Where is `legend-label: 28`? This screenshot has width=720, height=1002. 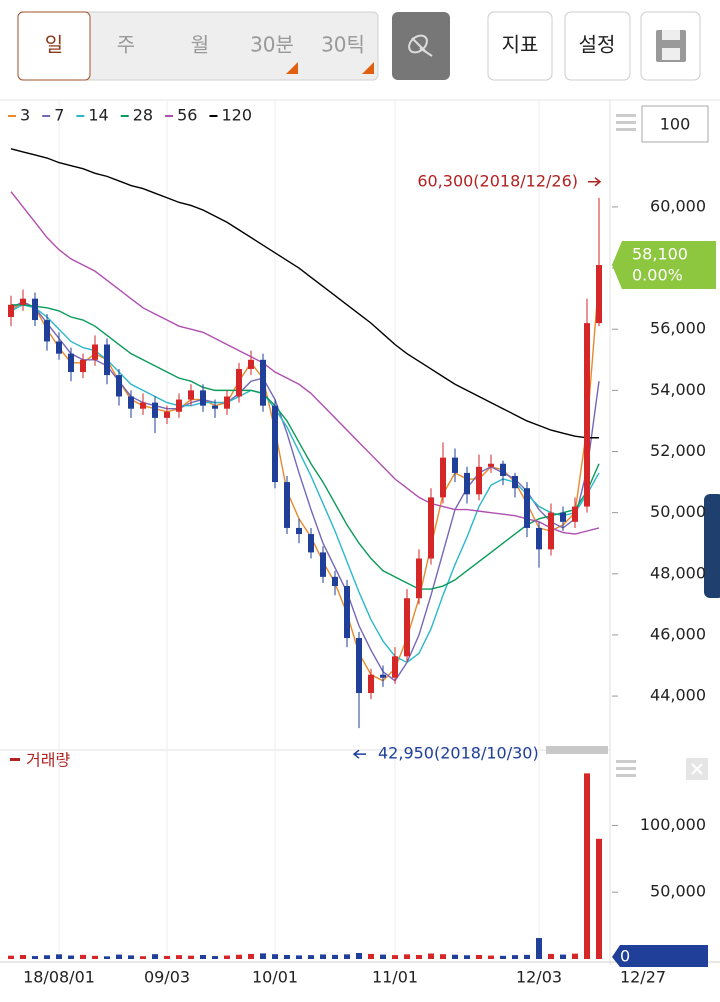
legend-label: 28 is located at coordinates (143, 115).